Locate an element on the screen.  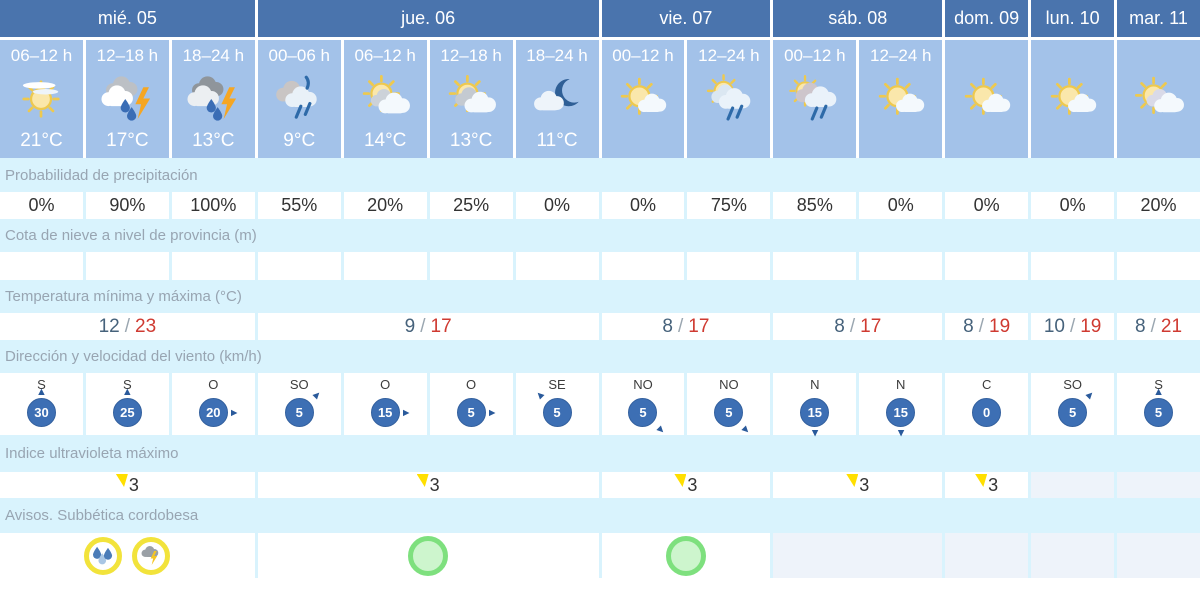
precip-value: 100% is located at coordinates (213, 205).